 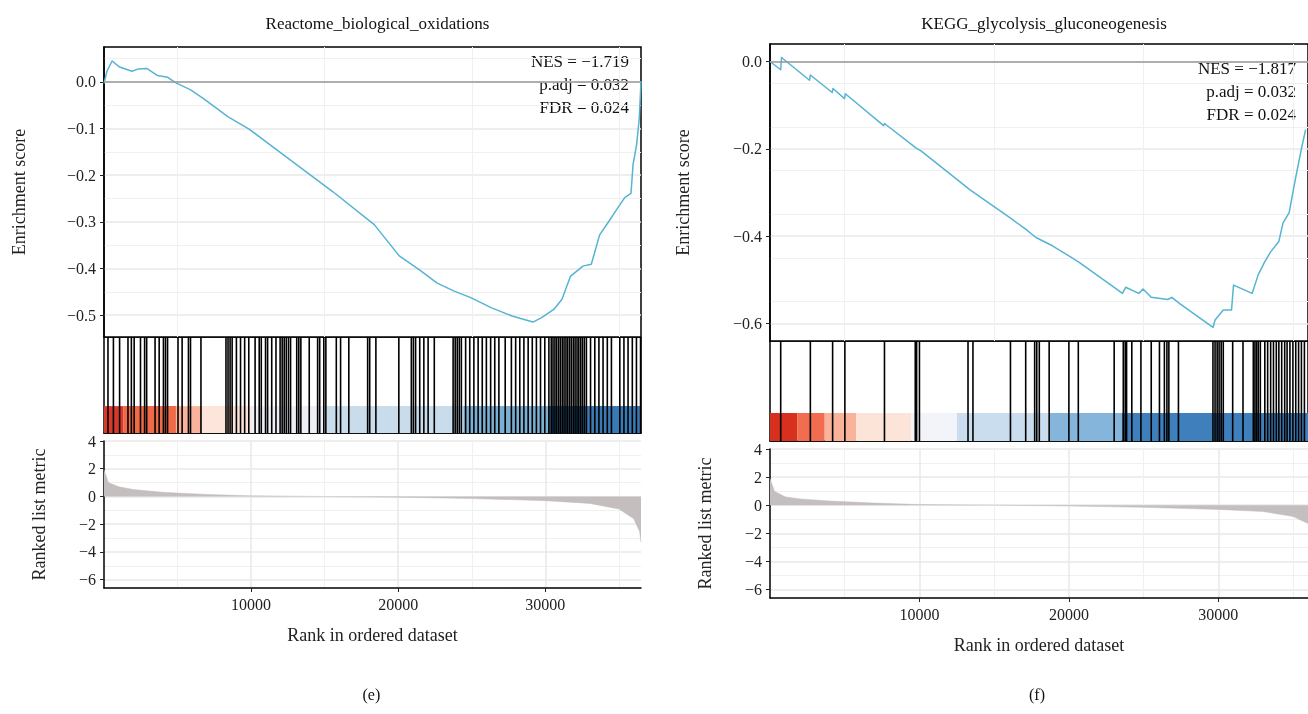 What do you see at coordinates (377, 23) in the screenshot?
I see `chart-title: Reactome_biological_oxidations` at bounding box center [377, 23].